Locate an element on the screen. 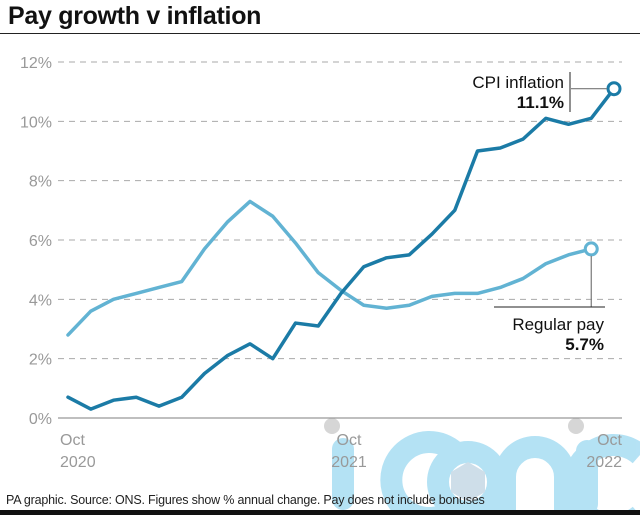 This screenshot has height=515, width=640. watermark-c2 is located at coordinates (601, 474).